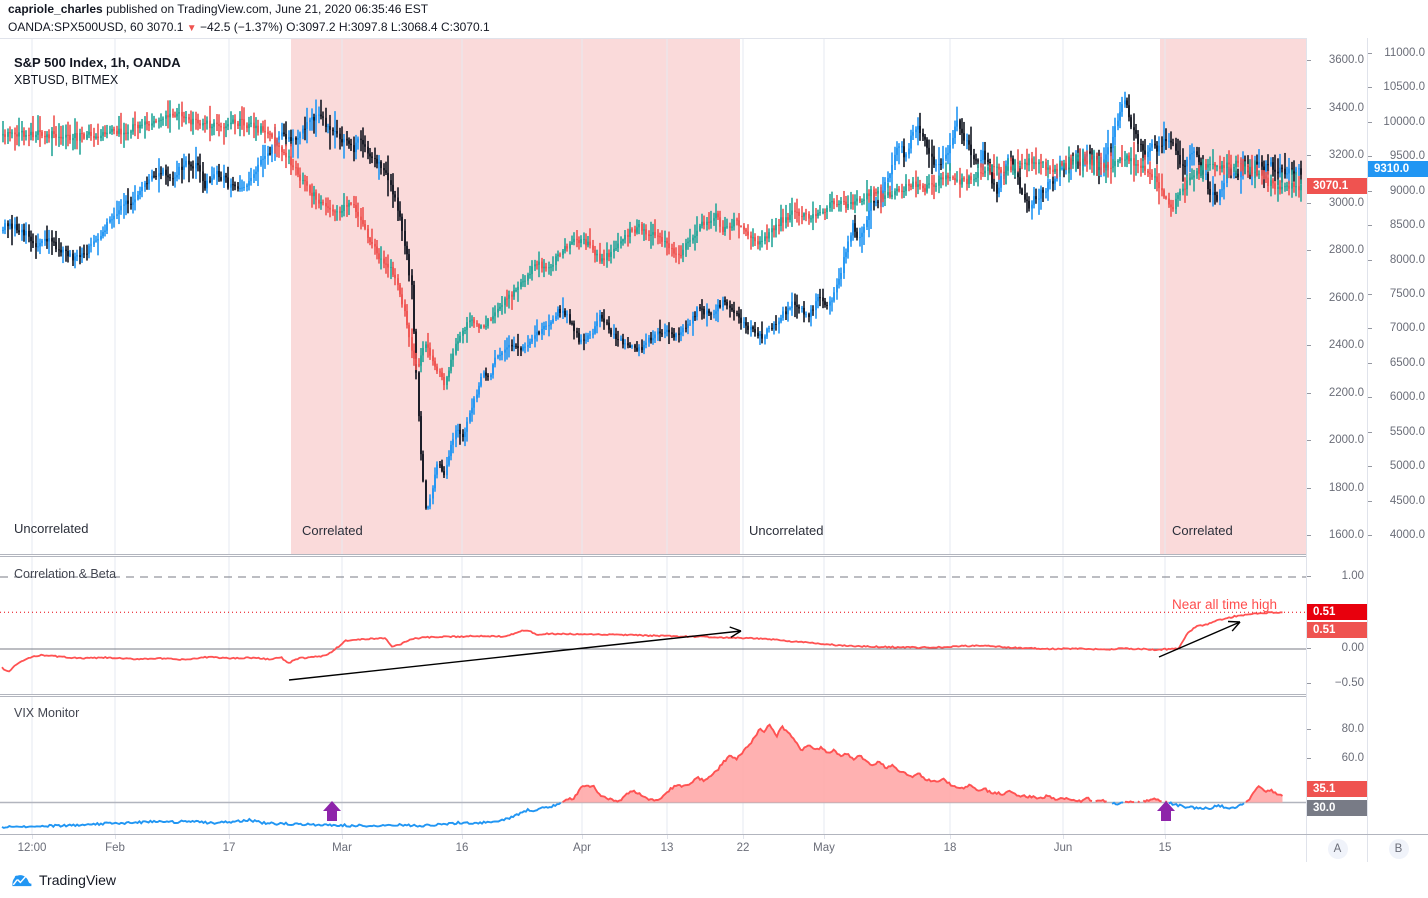 The image size is (1428, 898). Describe the element at coordinates (1346, 297) in the screenshot. I see `axis-a-tick-label: 2600.0` at that location.